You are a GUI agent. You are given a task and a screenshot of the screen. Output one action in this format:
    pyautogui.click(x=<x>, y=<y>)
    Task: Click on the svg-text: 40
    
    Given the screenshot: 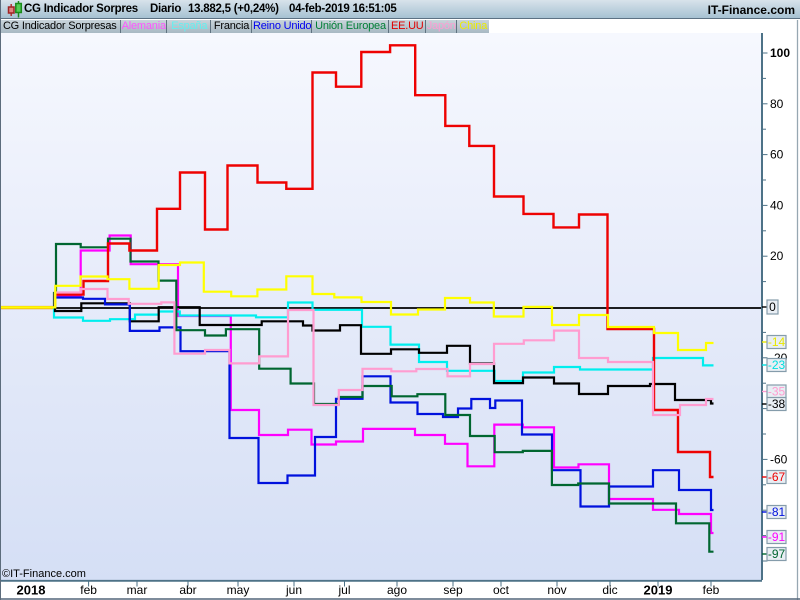 What is the action you would take?
    pyautogui.click(x=777, y=205)
    